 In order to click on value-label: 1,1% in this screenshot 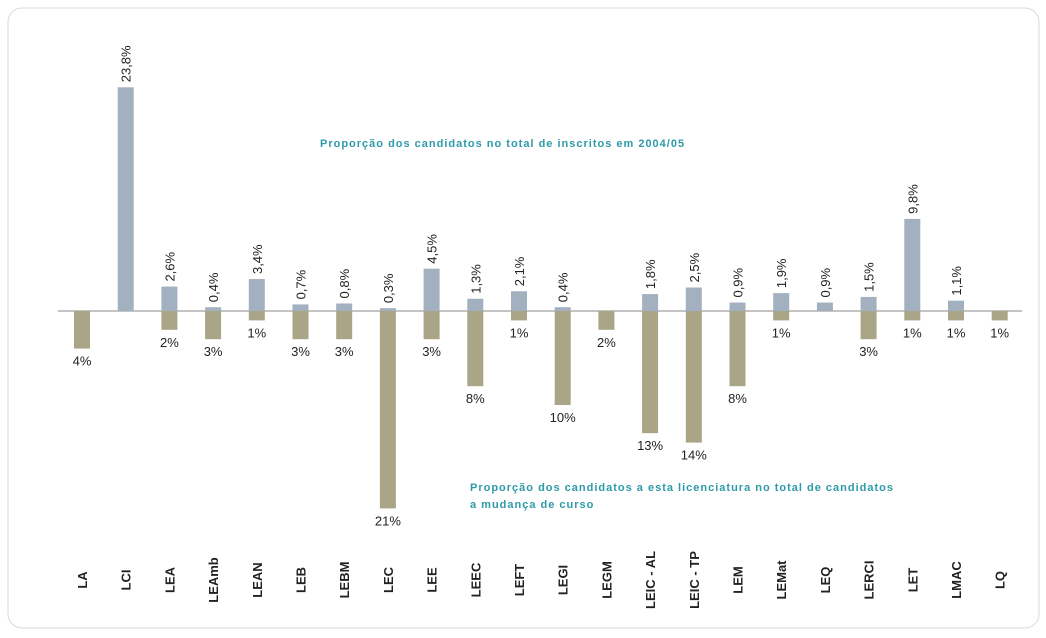, I will do `click(956, 281)`.